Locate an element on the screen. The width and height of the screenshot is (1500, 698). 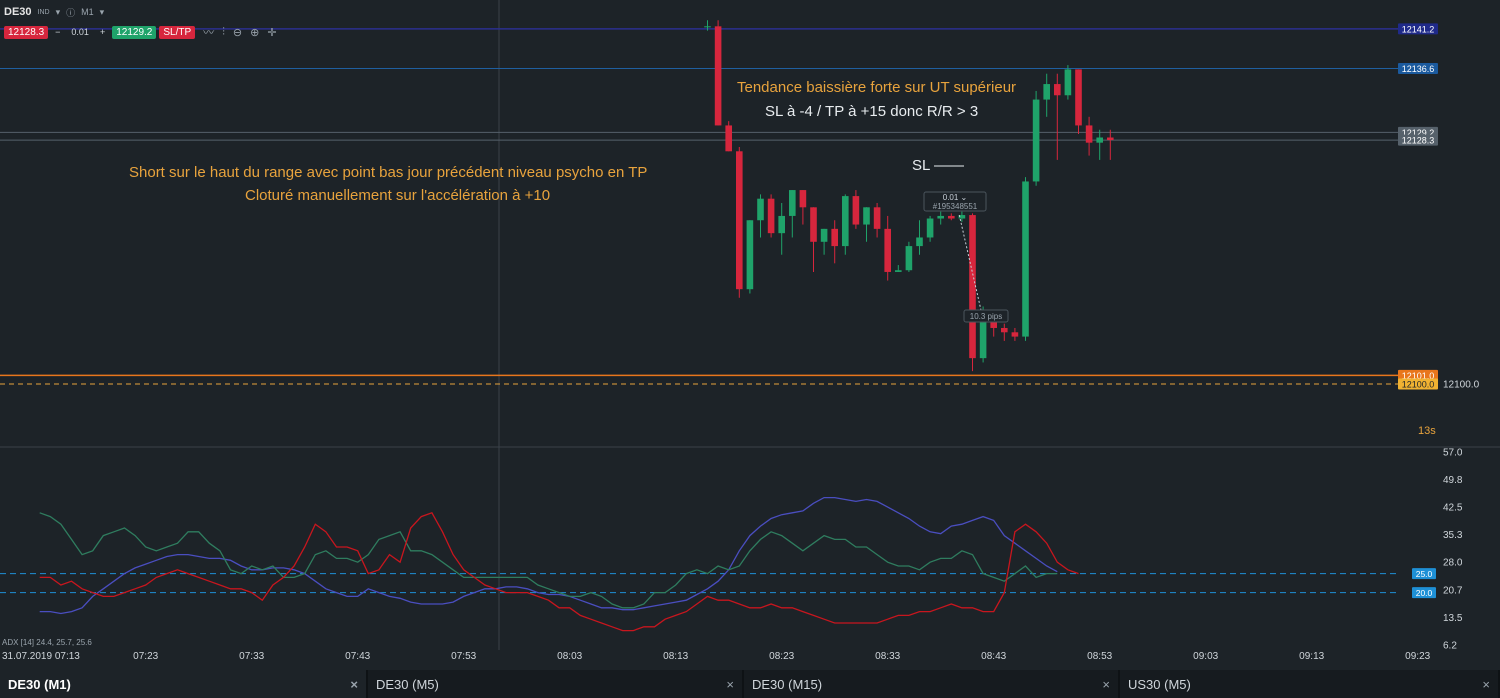
price-axis-label: 12100.0 is located at coordinates (1461, 385).